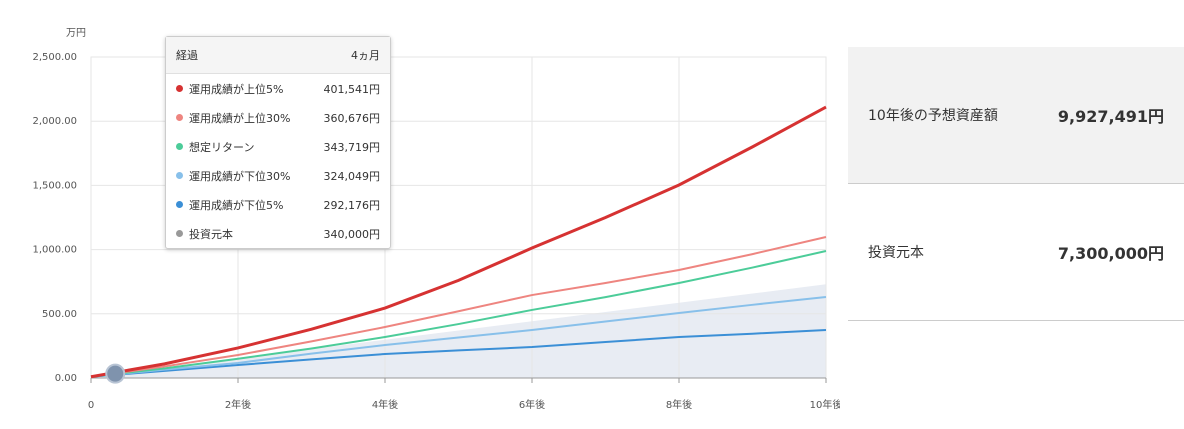  I want to click on x-tick-label: 8年後, so click(679, 404).